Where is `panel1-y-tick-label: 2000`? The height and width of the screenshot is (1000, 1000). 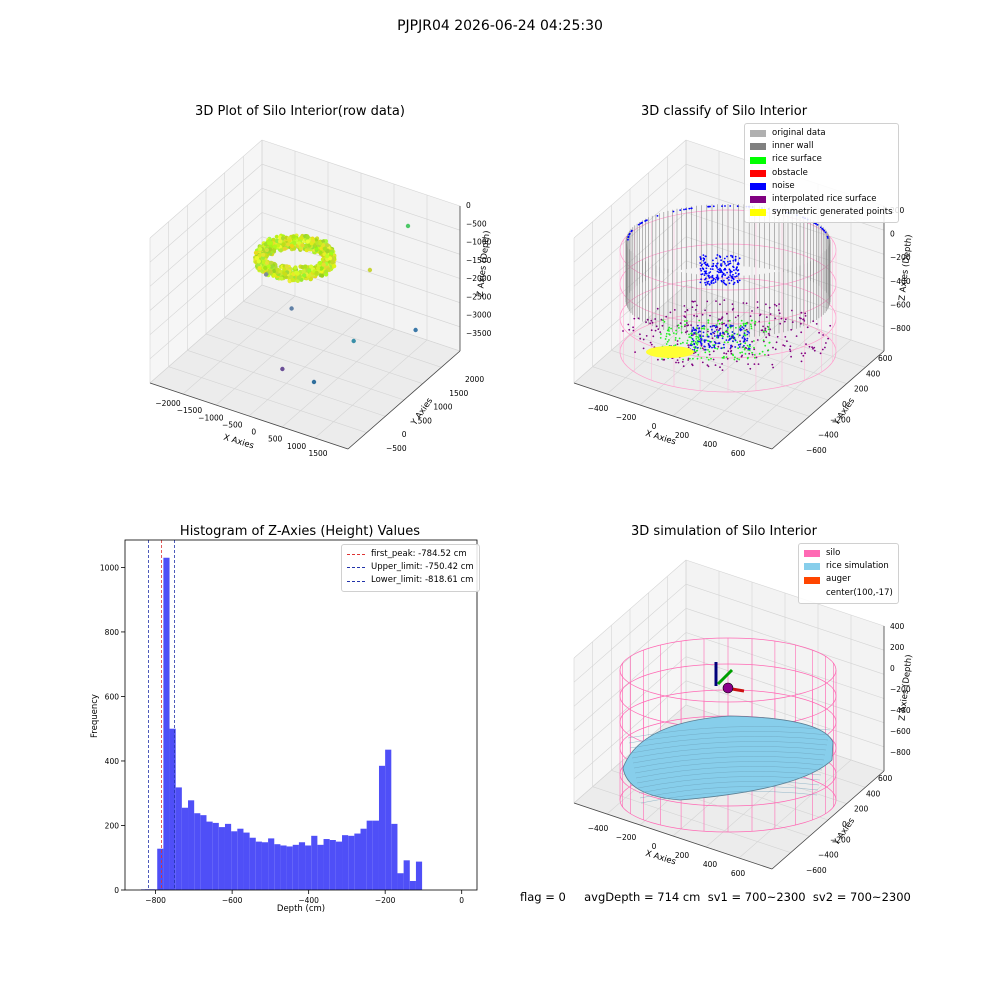 panel1-y-tick-label: 2000 is located at coordinates (474, 379).